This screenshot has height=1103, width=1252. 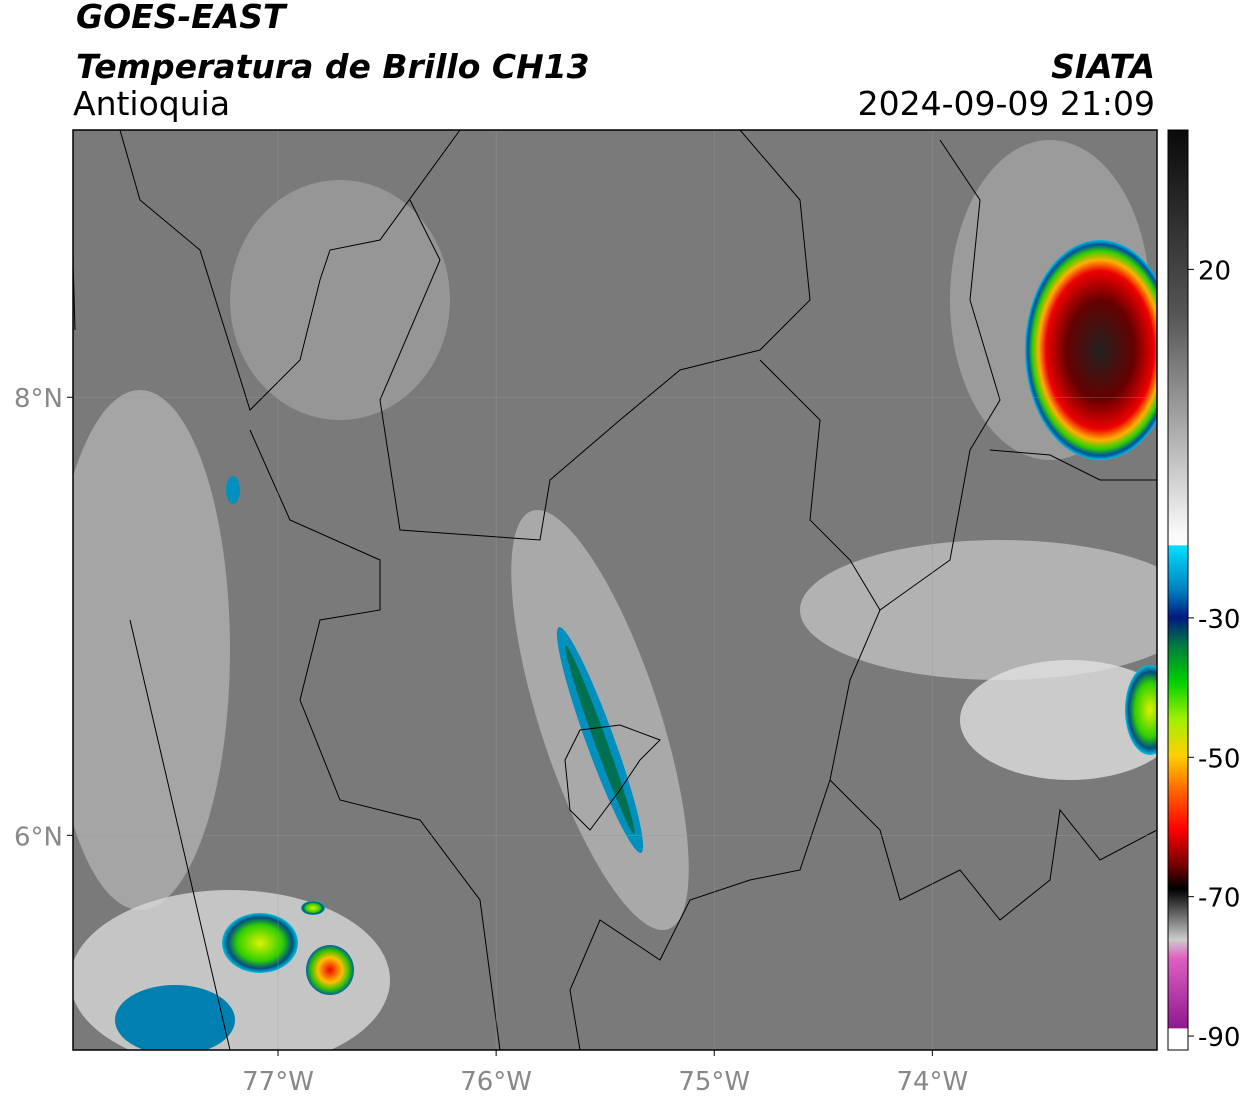 What do you see at coordinates (151, 103) in the screenshot?
I see `region: Antioquia` at bounding box center [151, 103].